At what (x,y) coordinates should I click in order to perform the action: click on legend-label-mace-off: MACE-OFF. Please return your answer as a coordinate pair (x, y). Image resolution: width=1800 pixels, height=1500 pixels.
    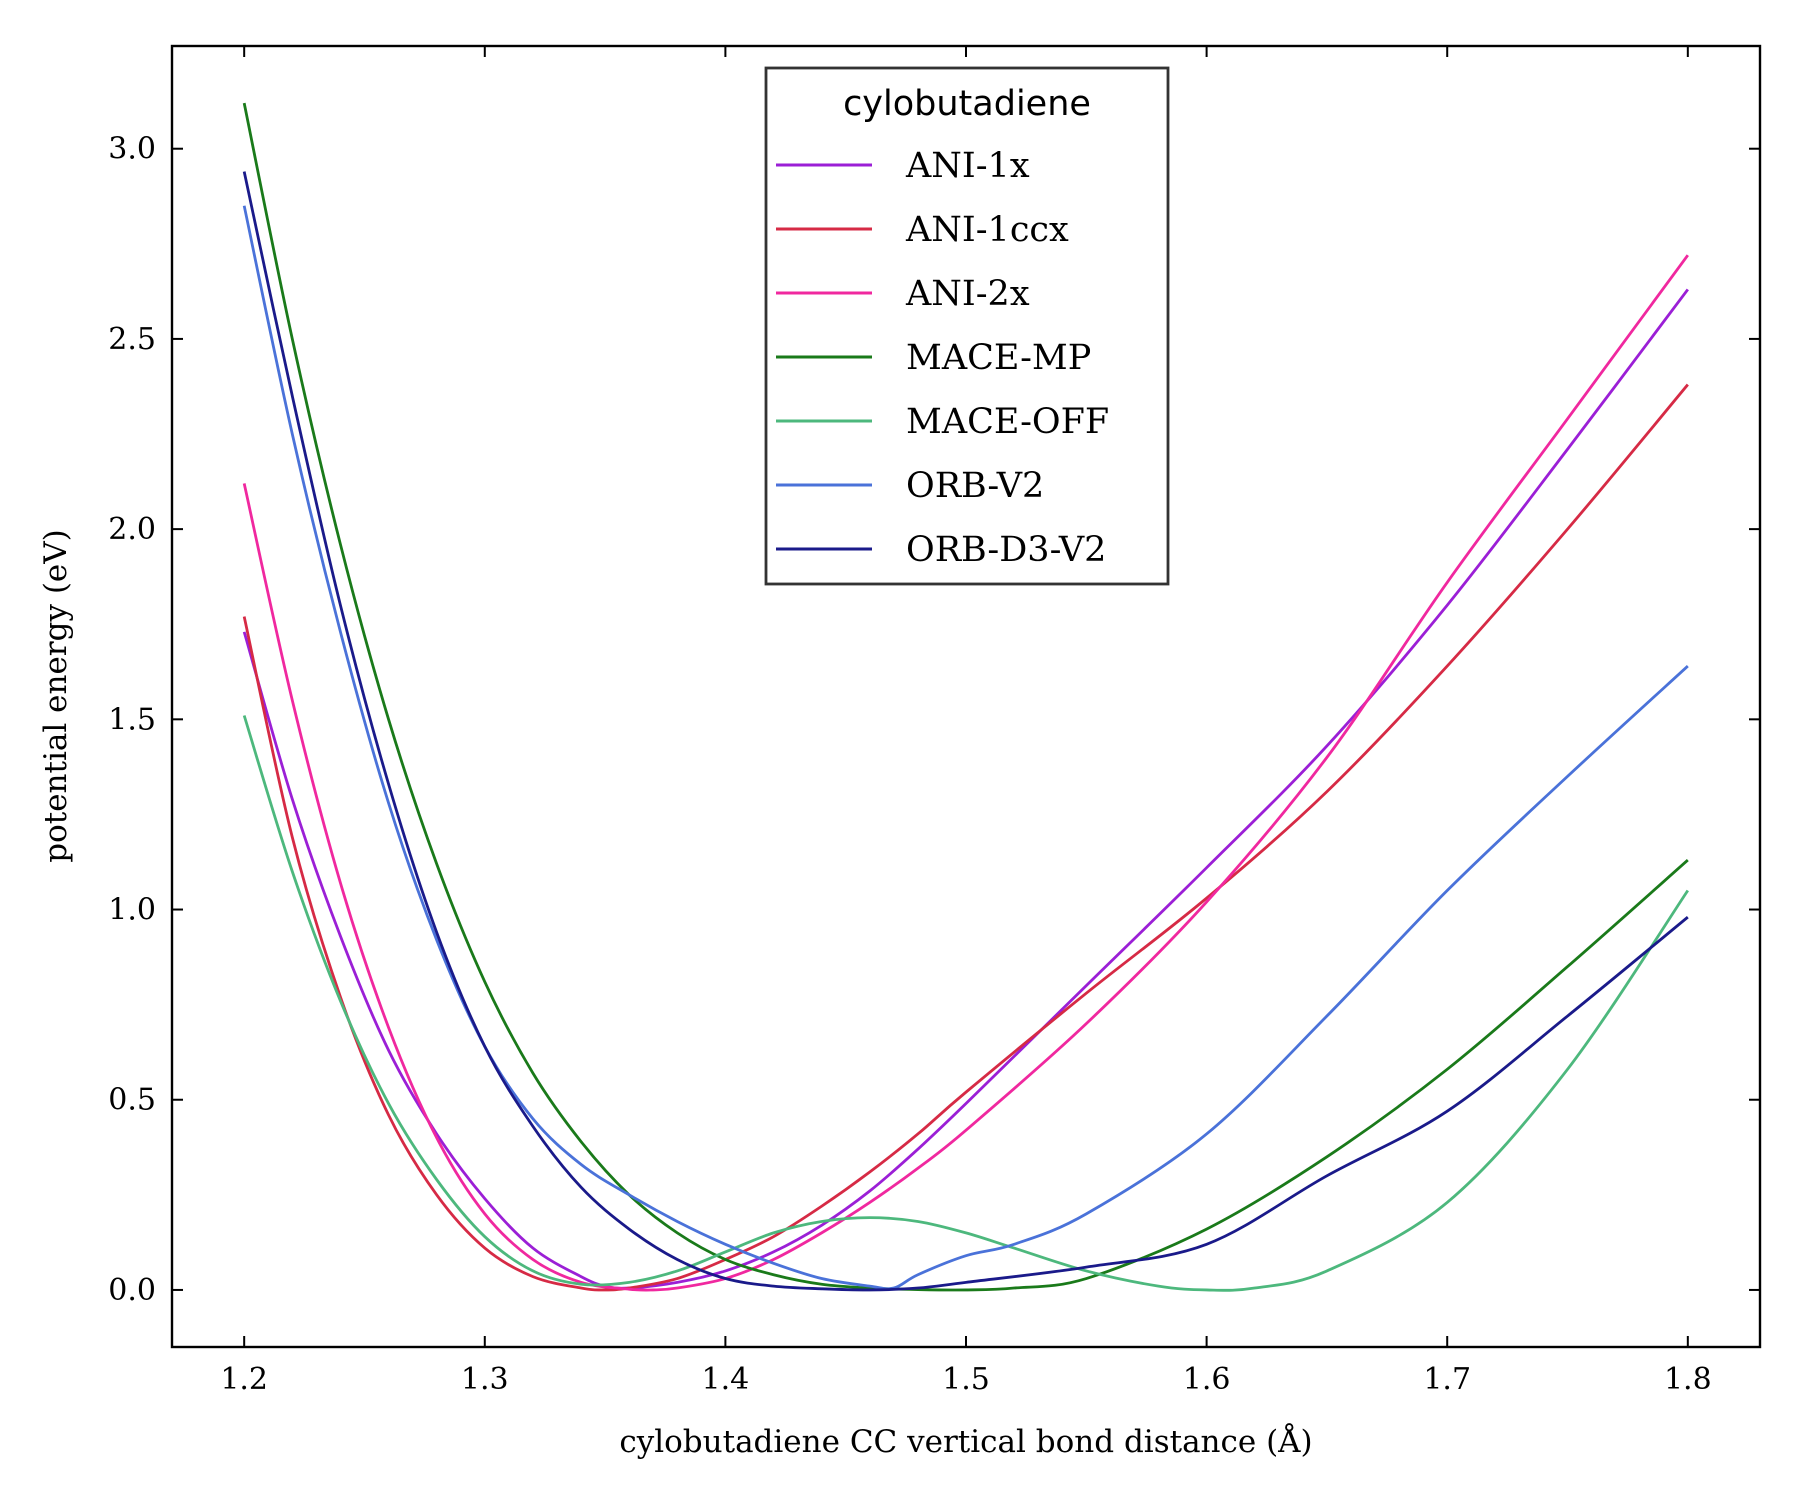
    Looking at the image, I should click on (1007, 422).